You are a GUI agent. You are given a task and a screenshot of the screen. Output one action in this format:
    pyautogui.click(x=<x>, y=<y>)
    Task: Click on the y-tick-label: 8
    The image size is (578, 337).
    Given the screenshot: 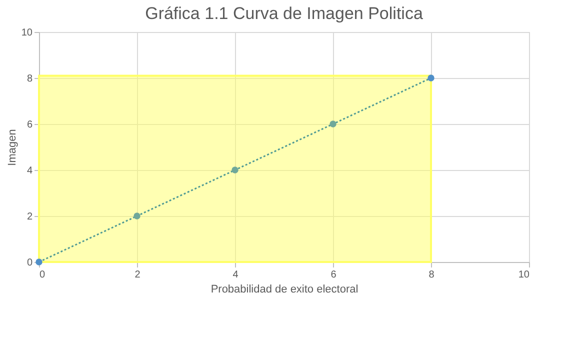 What is the action you would take?
    pyautogui.click(x=29, y=79)
    